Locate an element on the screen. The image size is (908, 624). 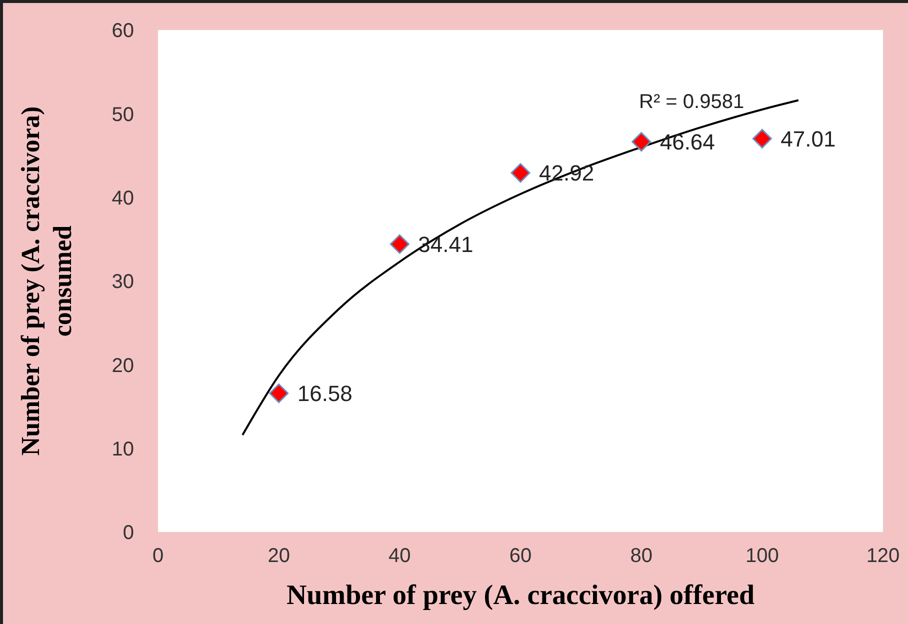
y-tick-label: 60 is located at coordinates (123, 31).